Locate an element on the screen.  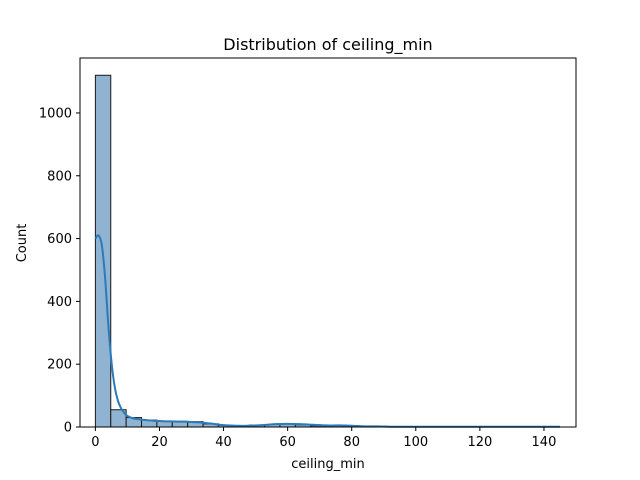
x-tick-label: 0 is located at coordinates (95, 442).